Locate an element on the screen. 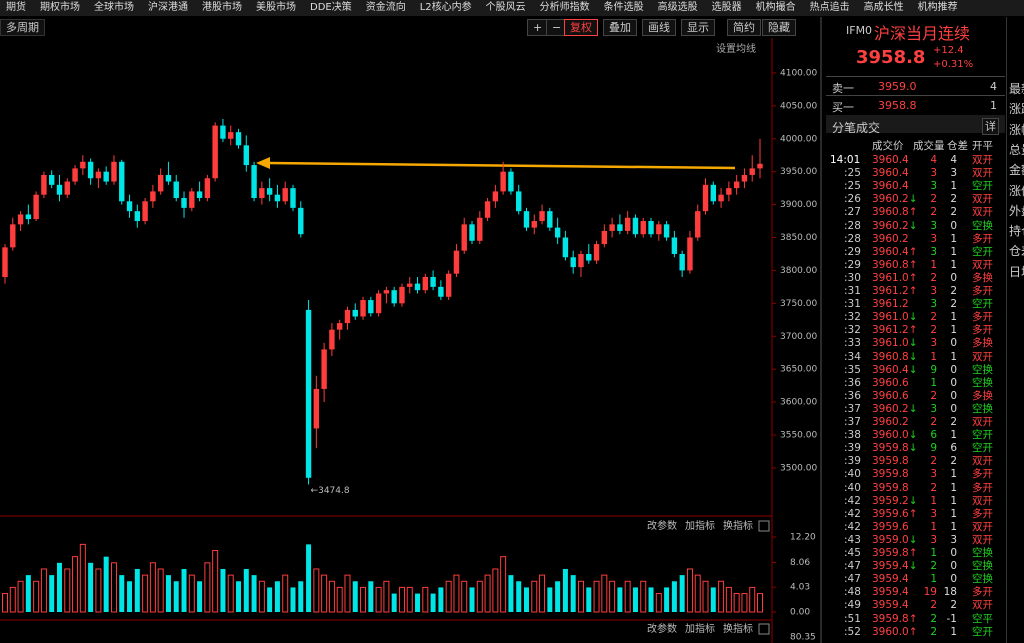 The image size is (1024, 643). menu-item: 个股风云 is located at coordinates (505, 7).